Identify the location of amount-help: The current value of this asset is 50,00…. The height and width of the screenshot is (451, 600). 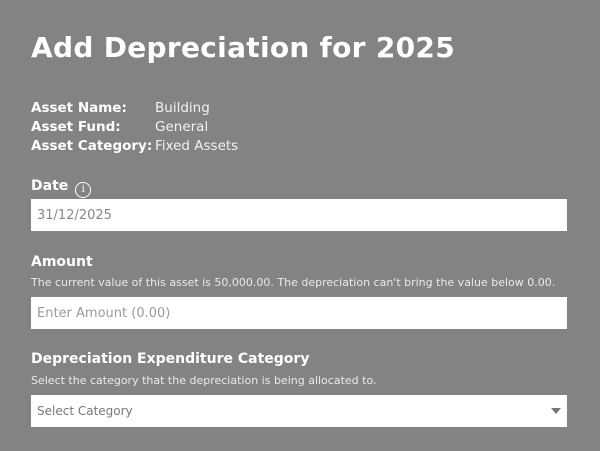
(293, 282).